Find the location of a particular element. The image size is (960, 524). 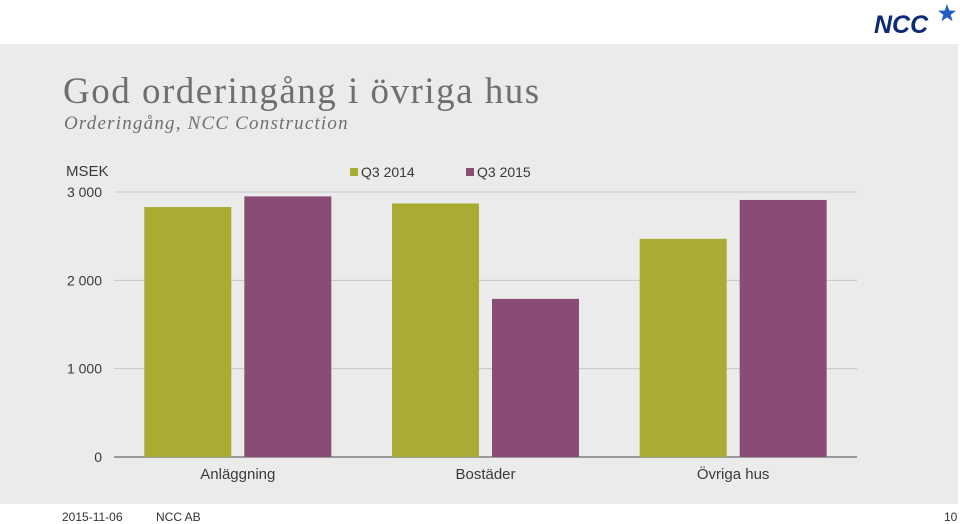

y-tick-label: 3 000 is located at coordinates (84, 192).